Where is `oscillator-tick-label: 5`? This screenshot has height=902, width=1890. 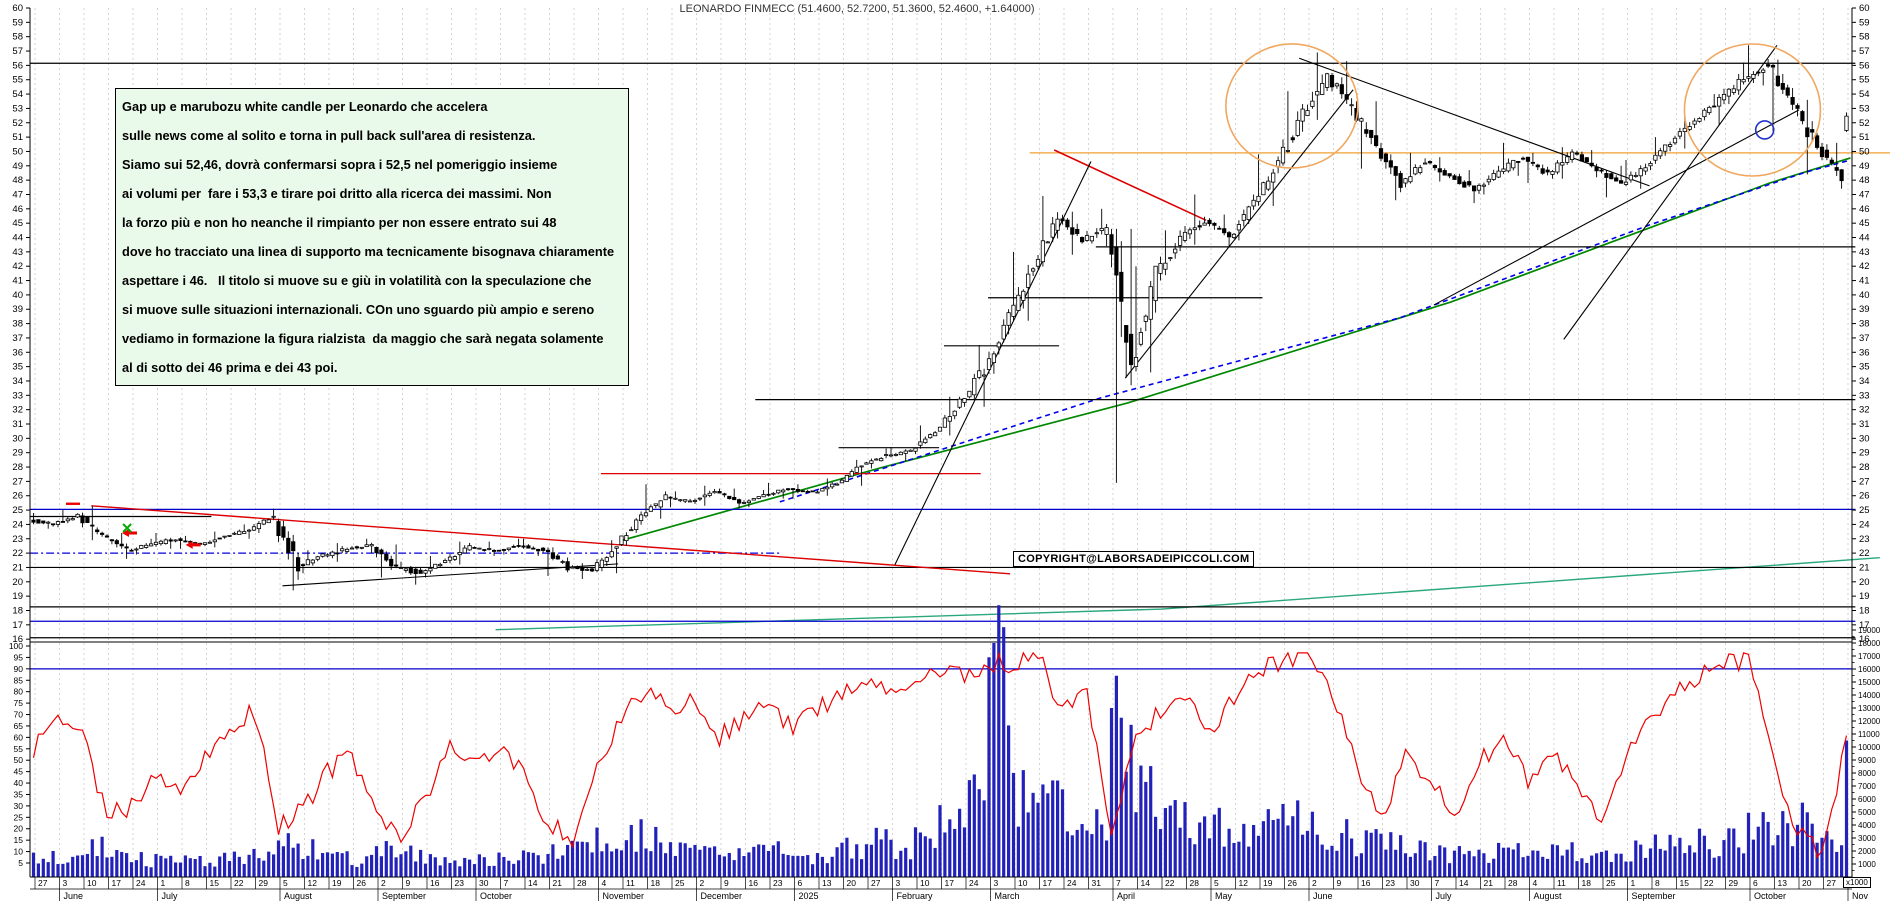
oscillator-tick-label: 5 is located at coordinates (20, 863).